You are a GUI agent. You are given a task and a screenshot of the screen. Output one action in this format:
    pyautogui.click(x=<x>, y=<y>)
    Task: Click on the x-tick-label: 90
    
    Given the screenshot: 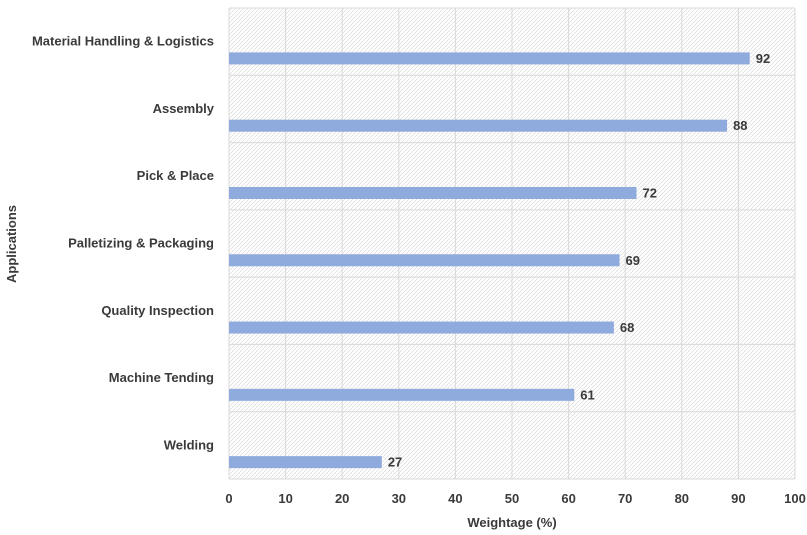 What is the action you would take?
    pyautogui.click(x=738, y=498)
    